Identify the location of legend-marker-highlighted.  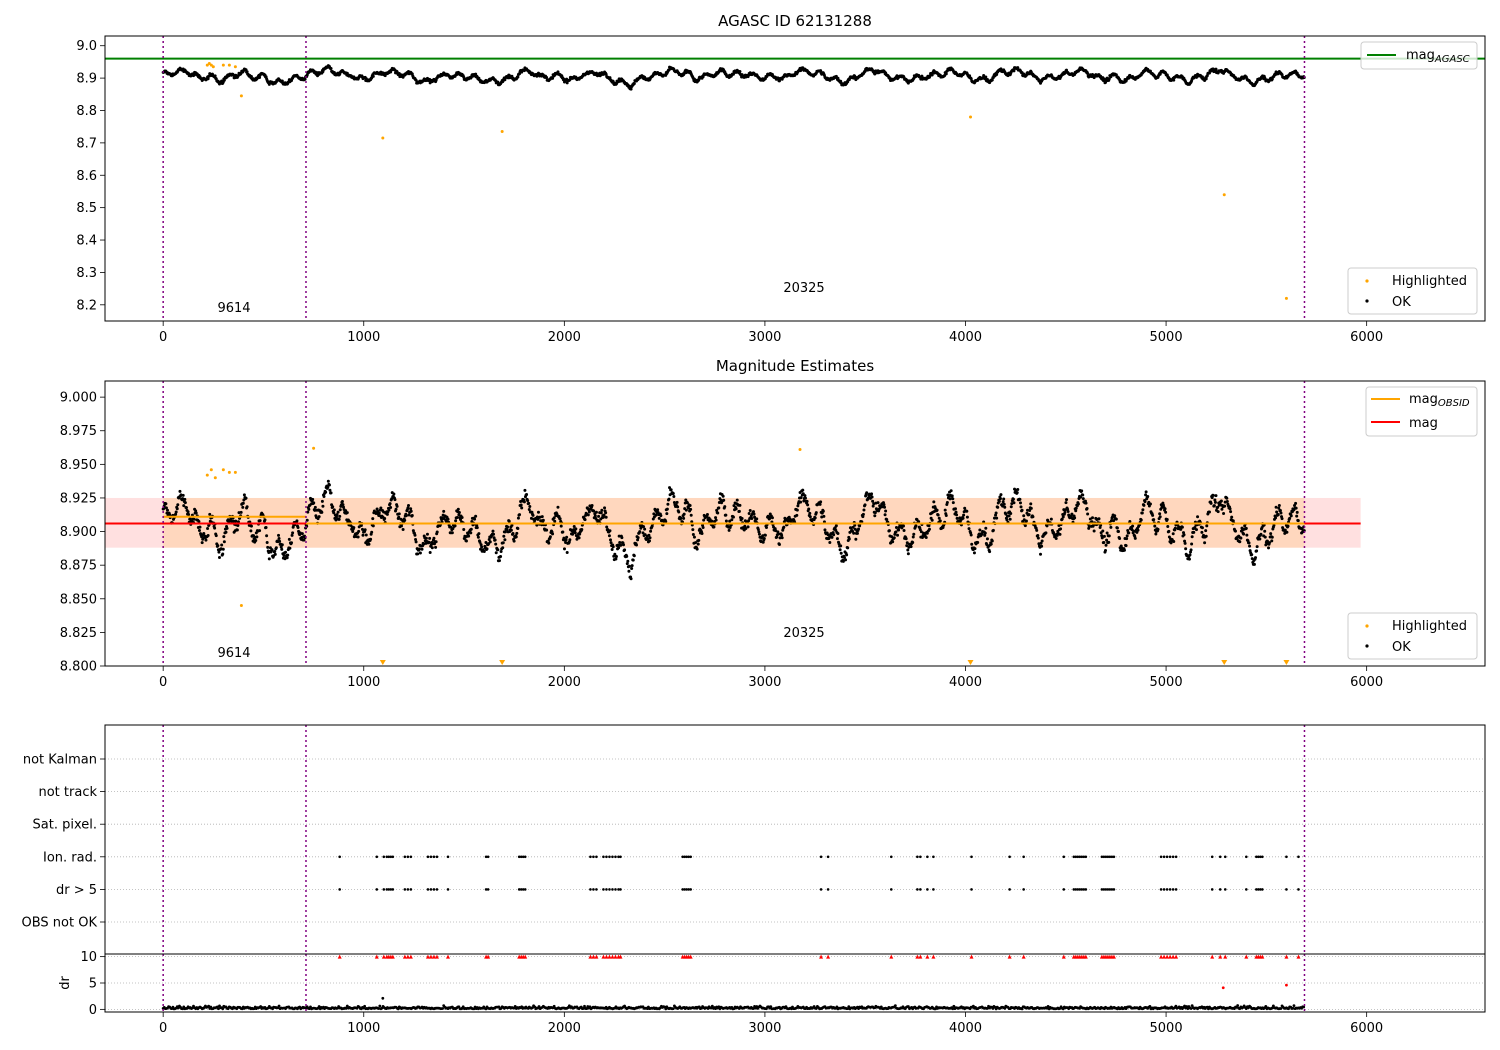
(1367, 626).